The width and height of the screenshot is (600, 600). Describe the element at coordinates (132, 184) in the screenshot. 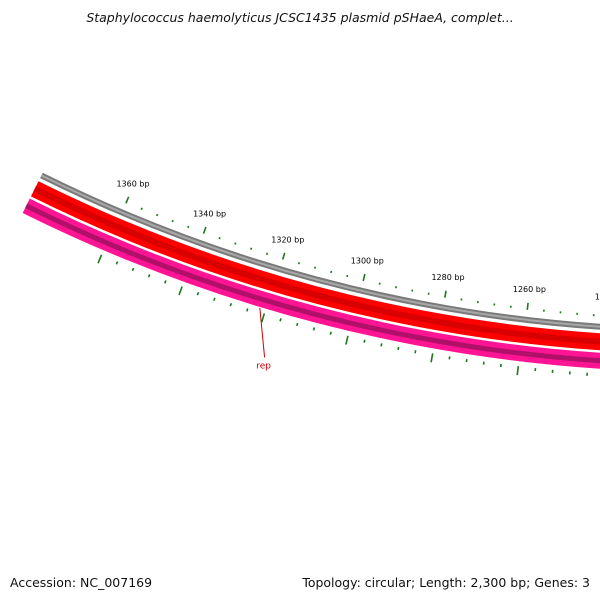

I see `tick-label: 1360 bp` at that location.